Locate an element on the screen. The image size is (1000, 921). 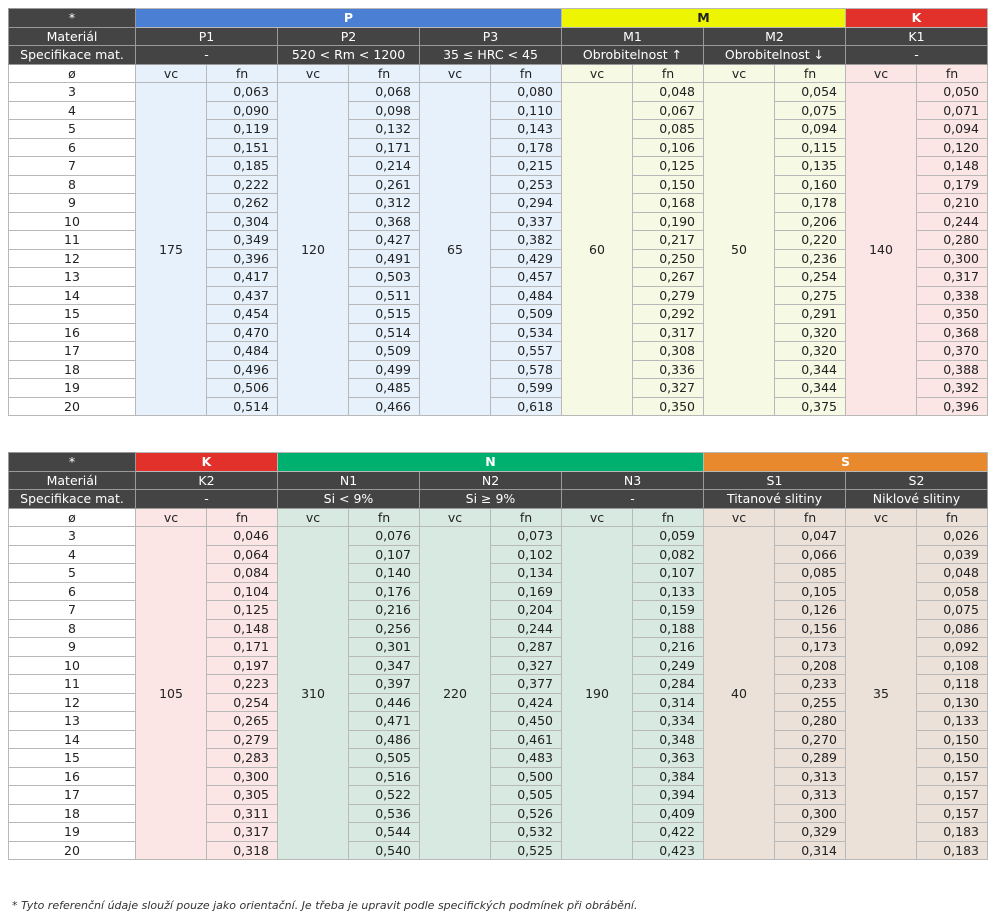
fn-value: 0,058 is located at coordinates (952, 591).